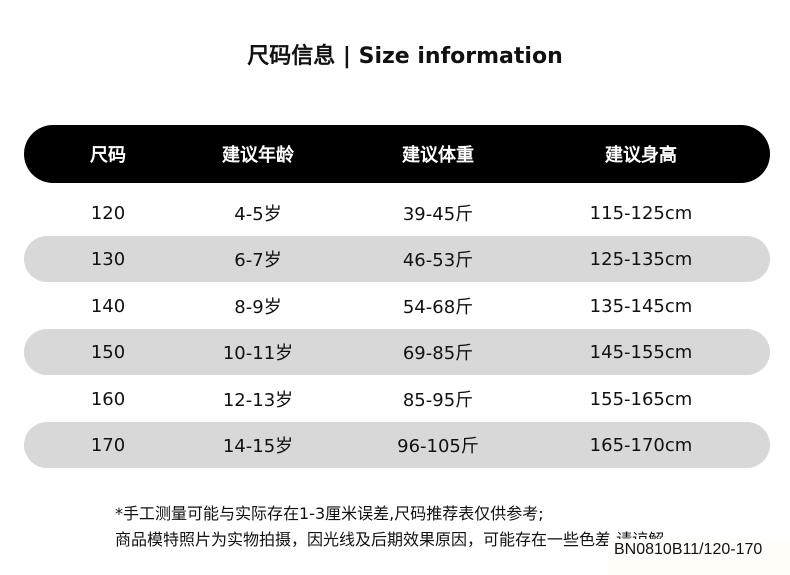 The width and height of the screenshot is (790, 575). Describe the element at coordinates (258, 214) in the screenshot. I see `cell-age: 4-5岁` at that location.